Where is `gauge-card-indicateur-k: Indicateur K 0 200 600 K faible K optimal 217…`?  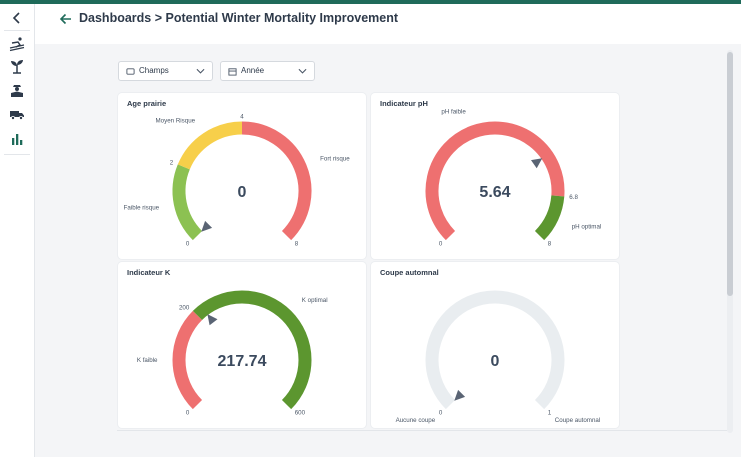 gauge-card-indicateur-k: Indicateur K 0 200 600 K faible K optimal 217… is located at coordinates (242, 345).